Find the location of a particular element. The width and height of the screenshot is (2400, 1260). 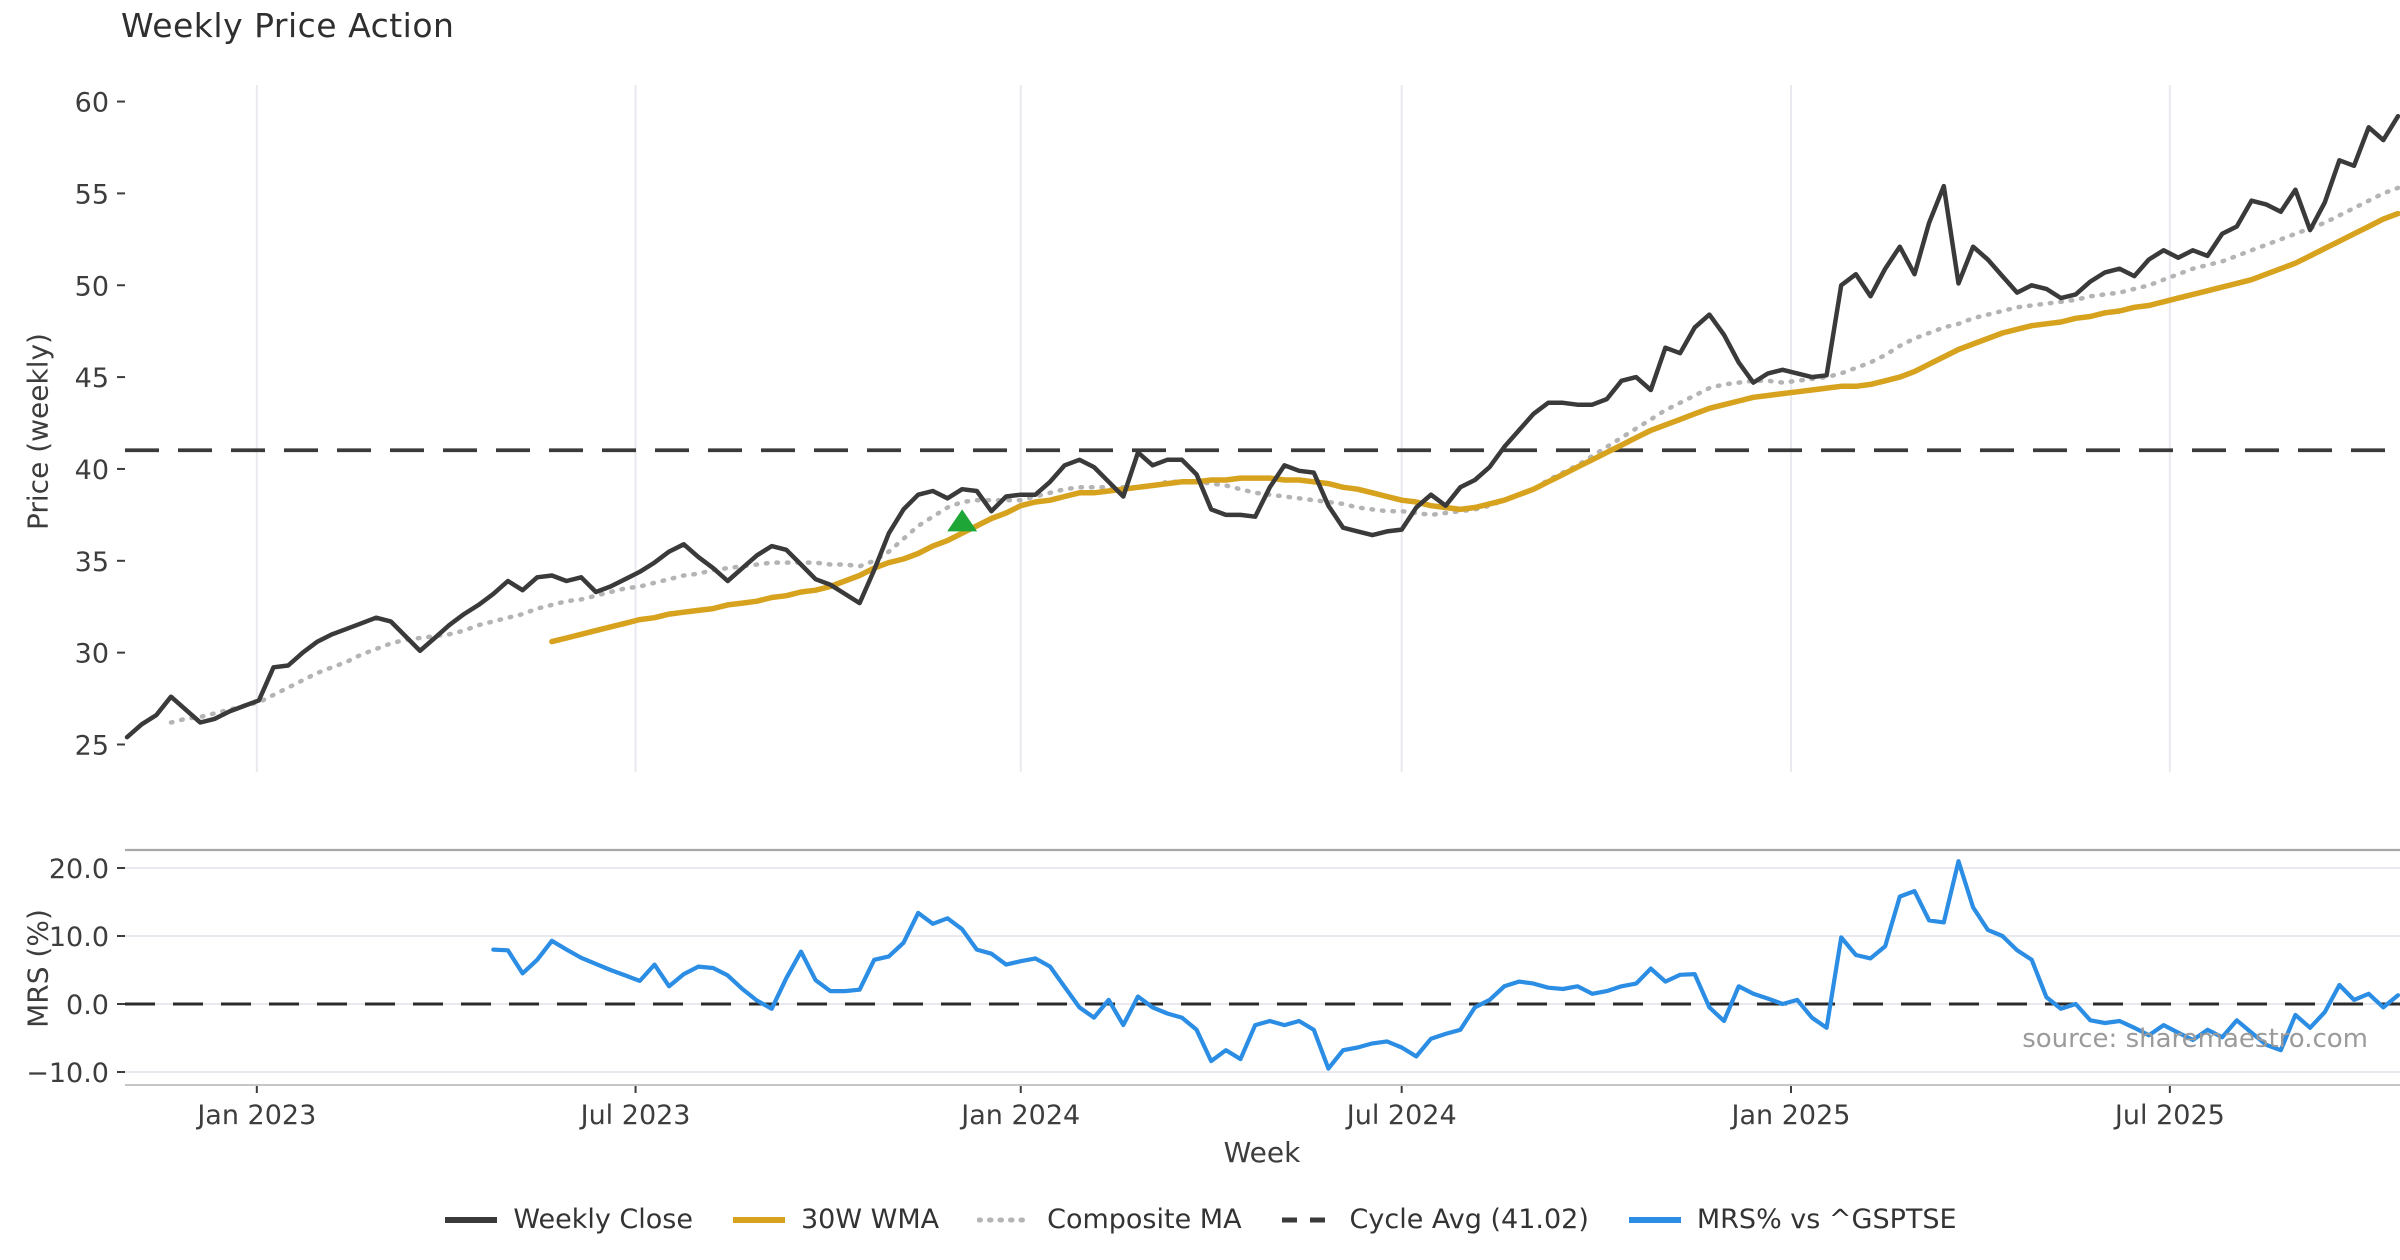

price-ytick-label: 35 is located at coordinates (92, 562).